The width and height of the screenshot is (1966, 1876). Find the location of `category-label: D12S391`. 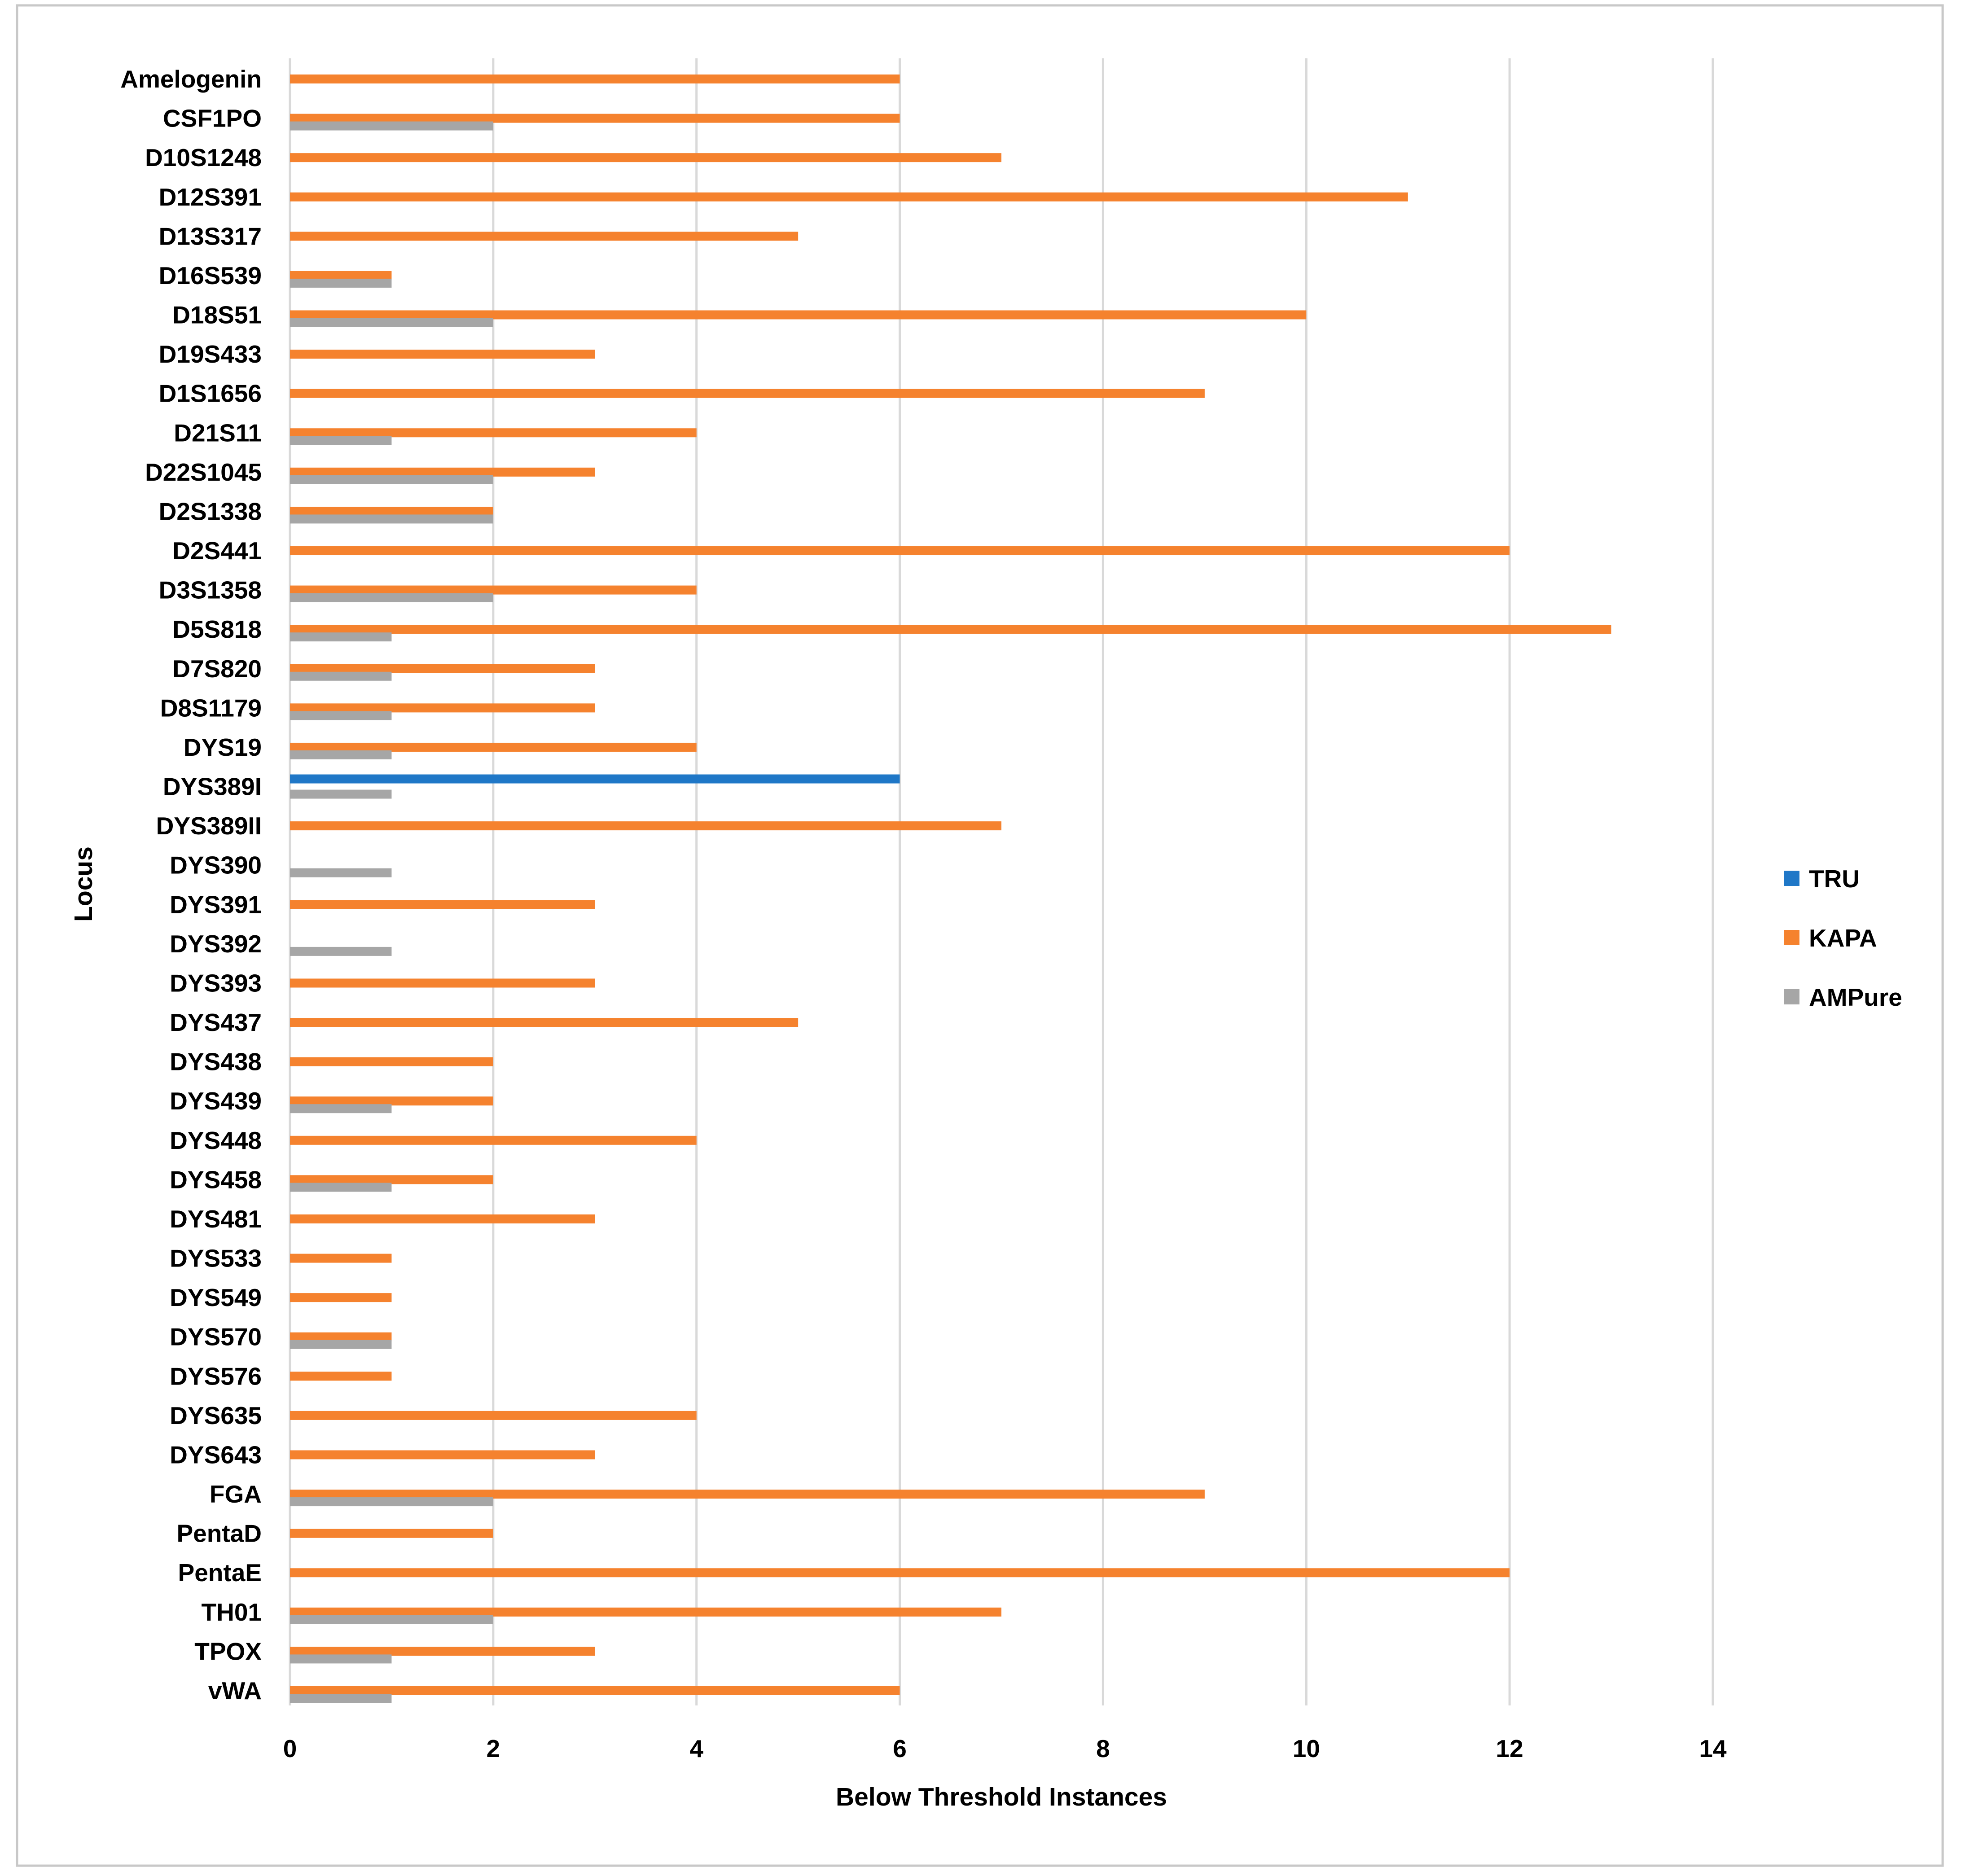

category-label: D12S391 is located at coordinates (210, 197).